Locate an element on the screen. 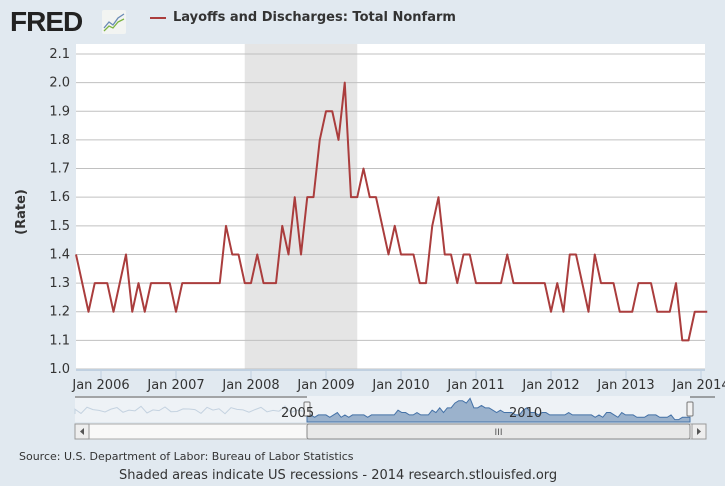 This screenshot has height=486, width=725. navigator-handle-right is located at coordinates (690, 409).